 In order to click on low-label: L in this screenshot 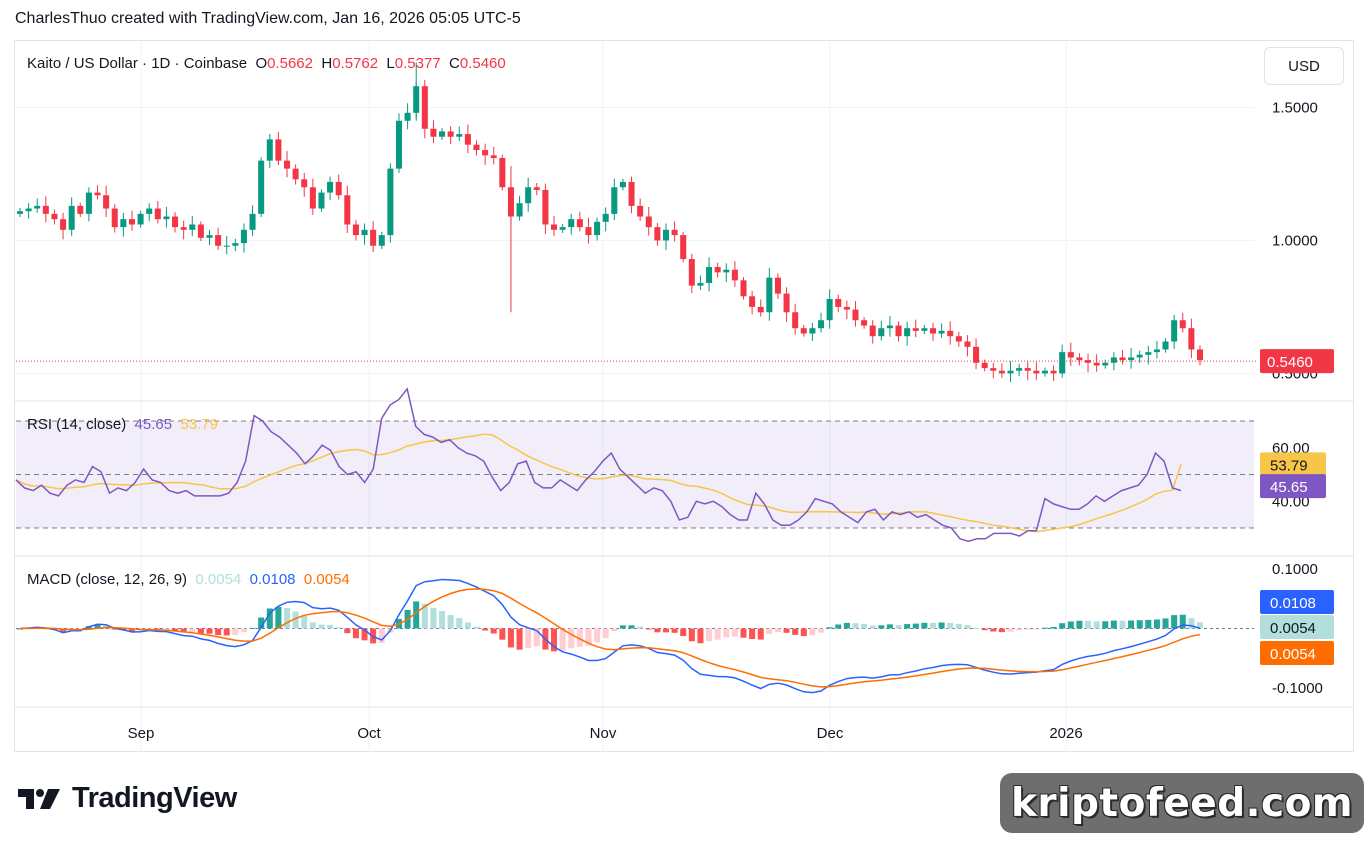, I will do `click(390, 63)`.